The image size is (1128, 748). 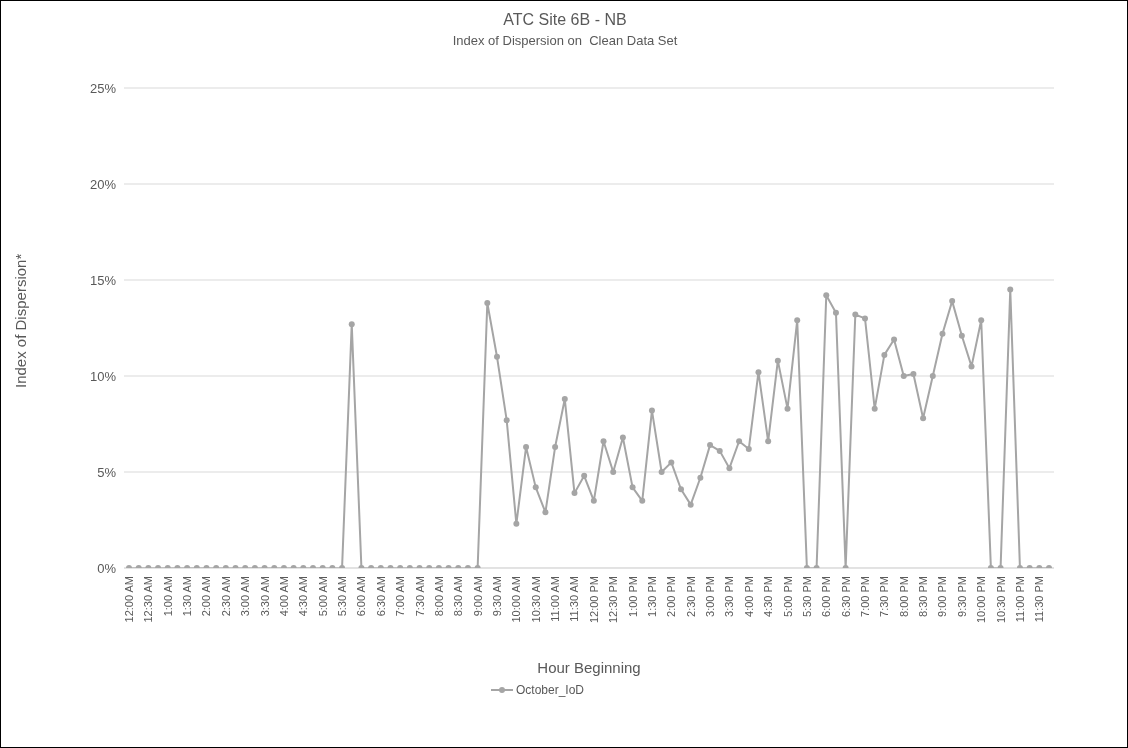 I want to click on x-tick-label: 2:30 AM, so click(x=225, y=596).